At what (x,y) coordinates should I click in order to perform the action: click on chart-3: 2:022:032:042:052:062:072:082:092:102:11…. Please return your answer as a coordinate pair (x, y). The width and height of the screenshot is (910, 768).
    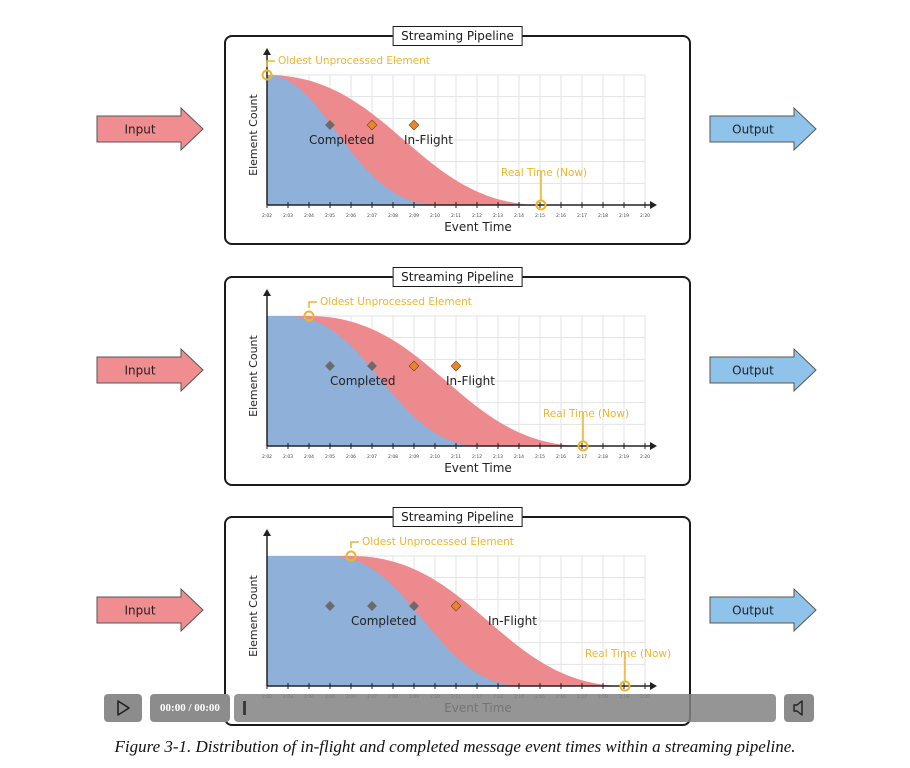
    Looking at the image, I should click on (459, 622).